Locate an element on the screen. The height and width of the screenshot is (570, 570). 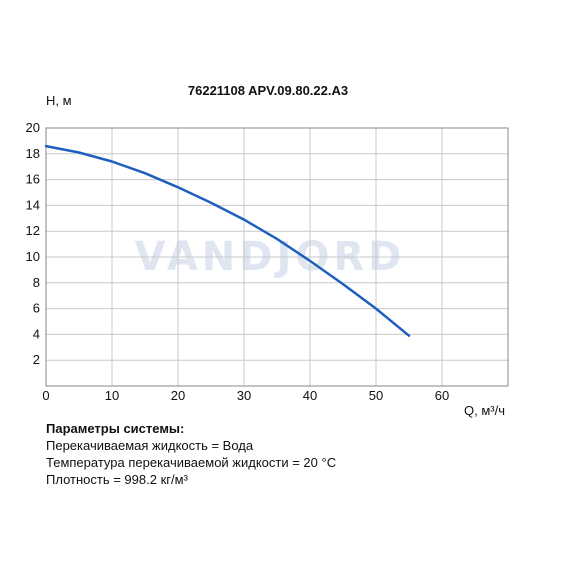
x-tick-label: 20 is located at coordinates (178, 395).